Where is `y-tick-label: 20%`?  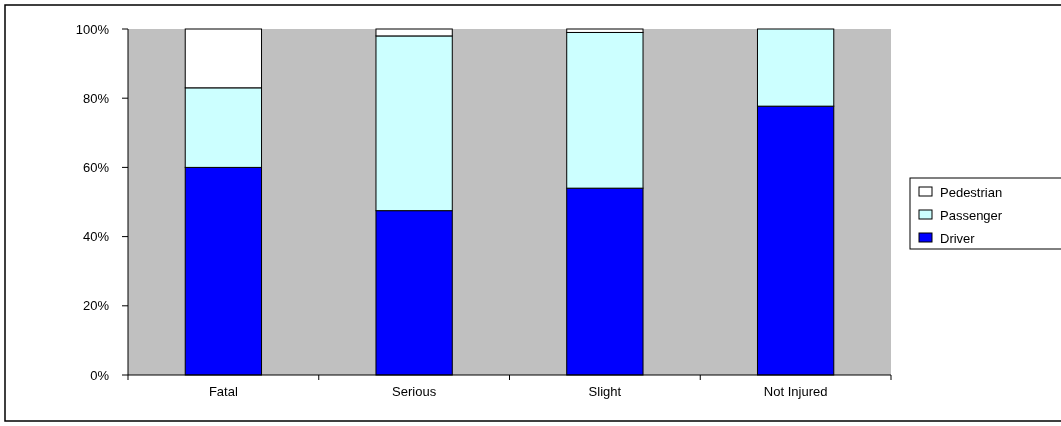 y-tick-label: 20% is located at coordinates (96, 306).